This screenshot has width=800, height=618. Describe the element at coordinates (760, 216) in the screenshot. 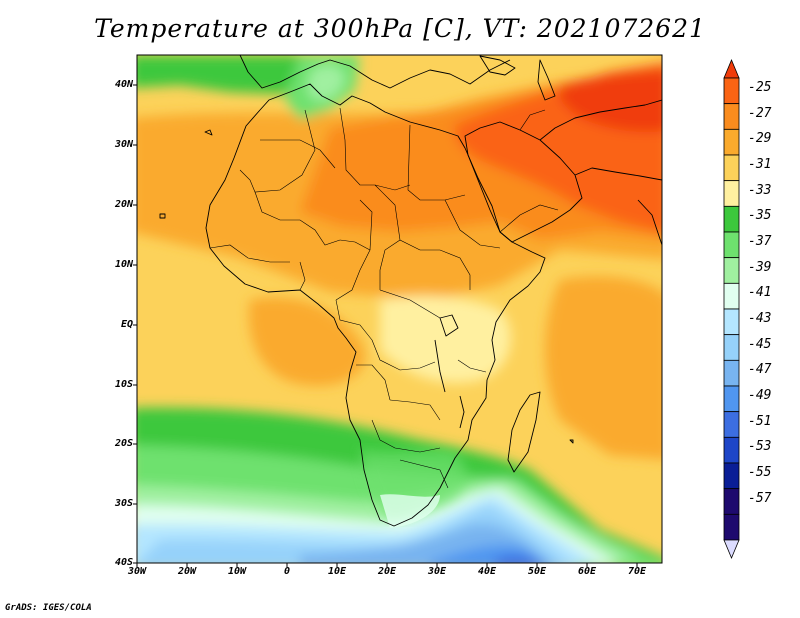

I see `legend-label: -35` at that location.